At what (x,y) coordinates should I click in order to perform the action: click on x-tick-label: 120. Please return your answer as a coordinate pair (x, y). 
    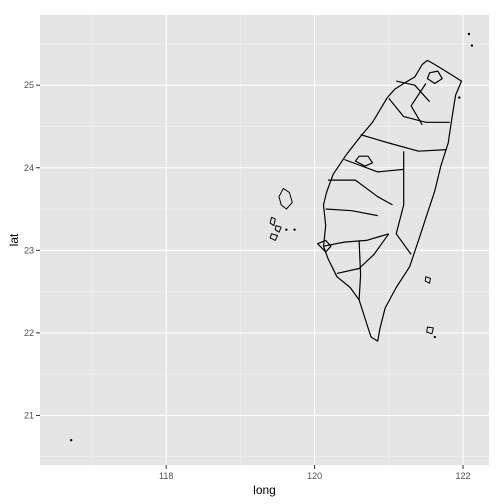
    Looking at the image, I should click on (314, 476).